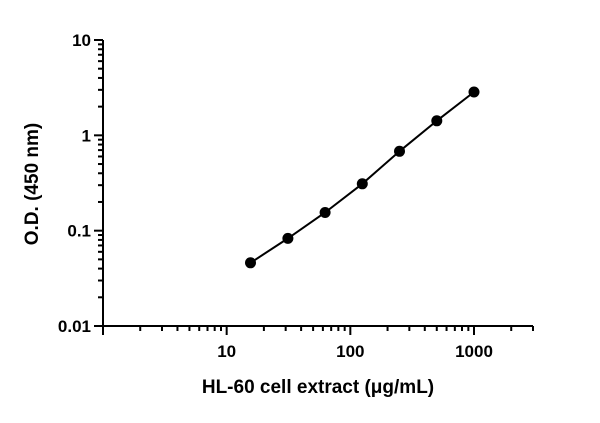  Describe the element at coordinates (86, 135) in the screenshot. I see `y-tick-label: 1` at that location.